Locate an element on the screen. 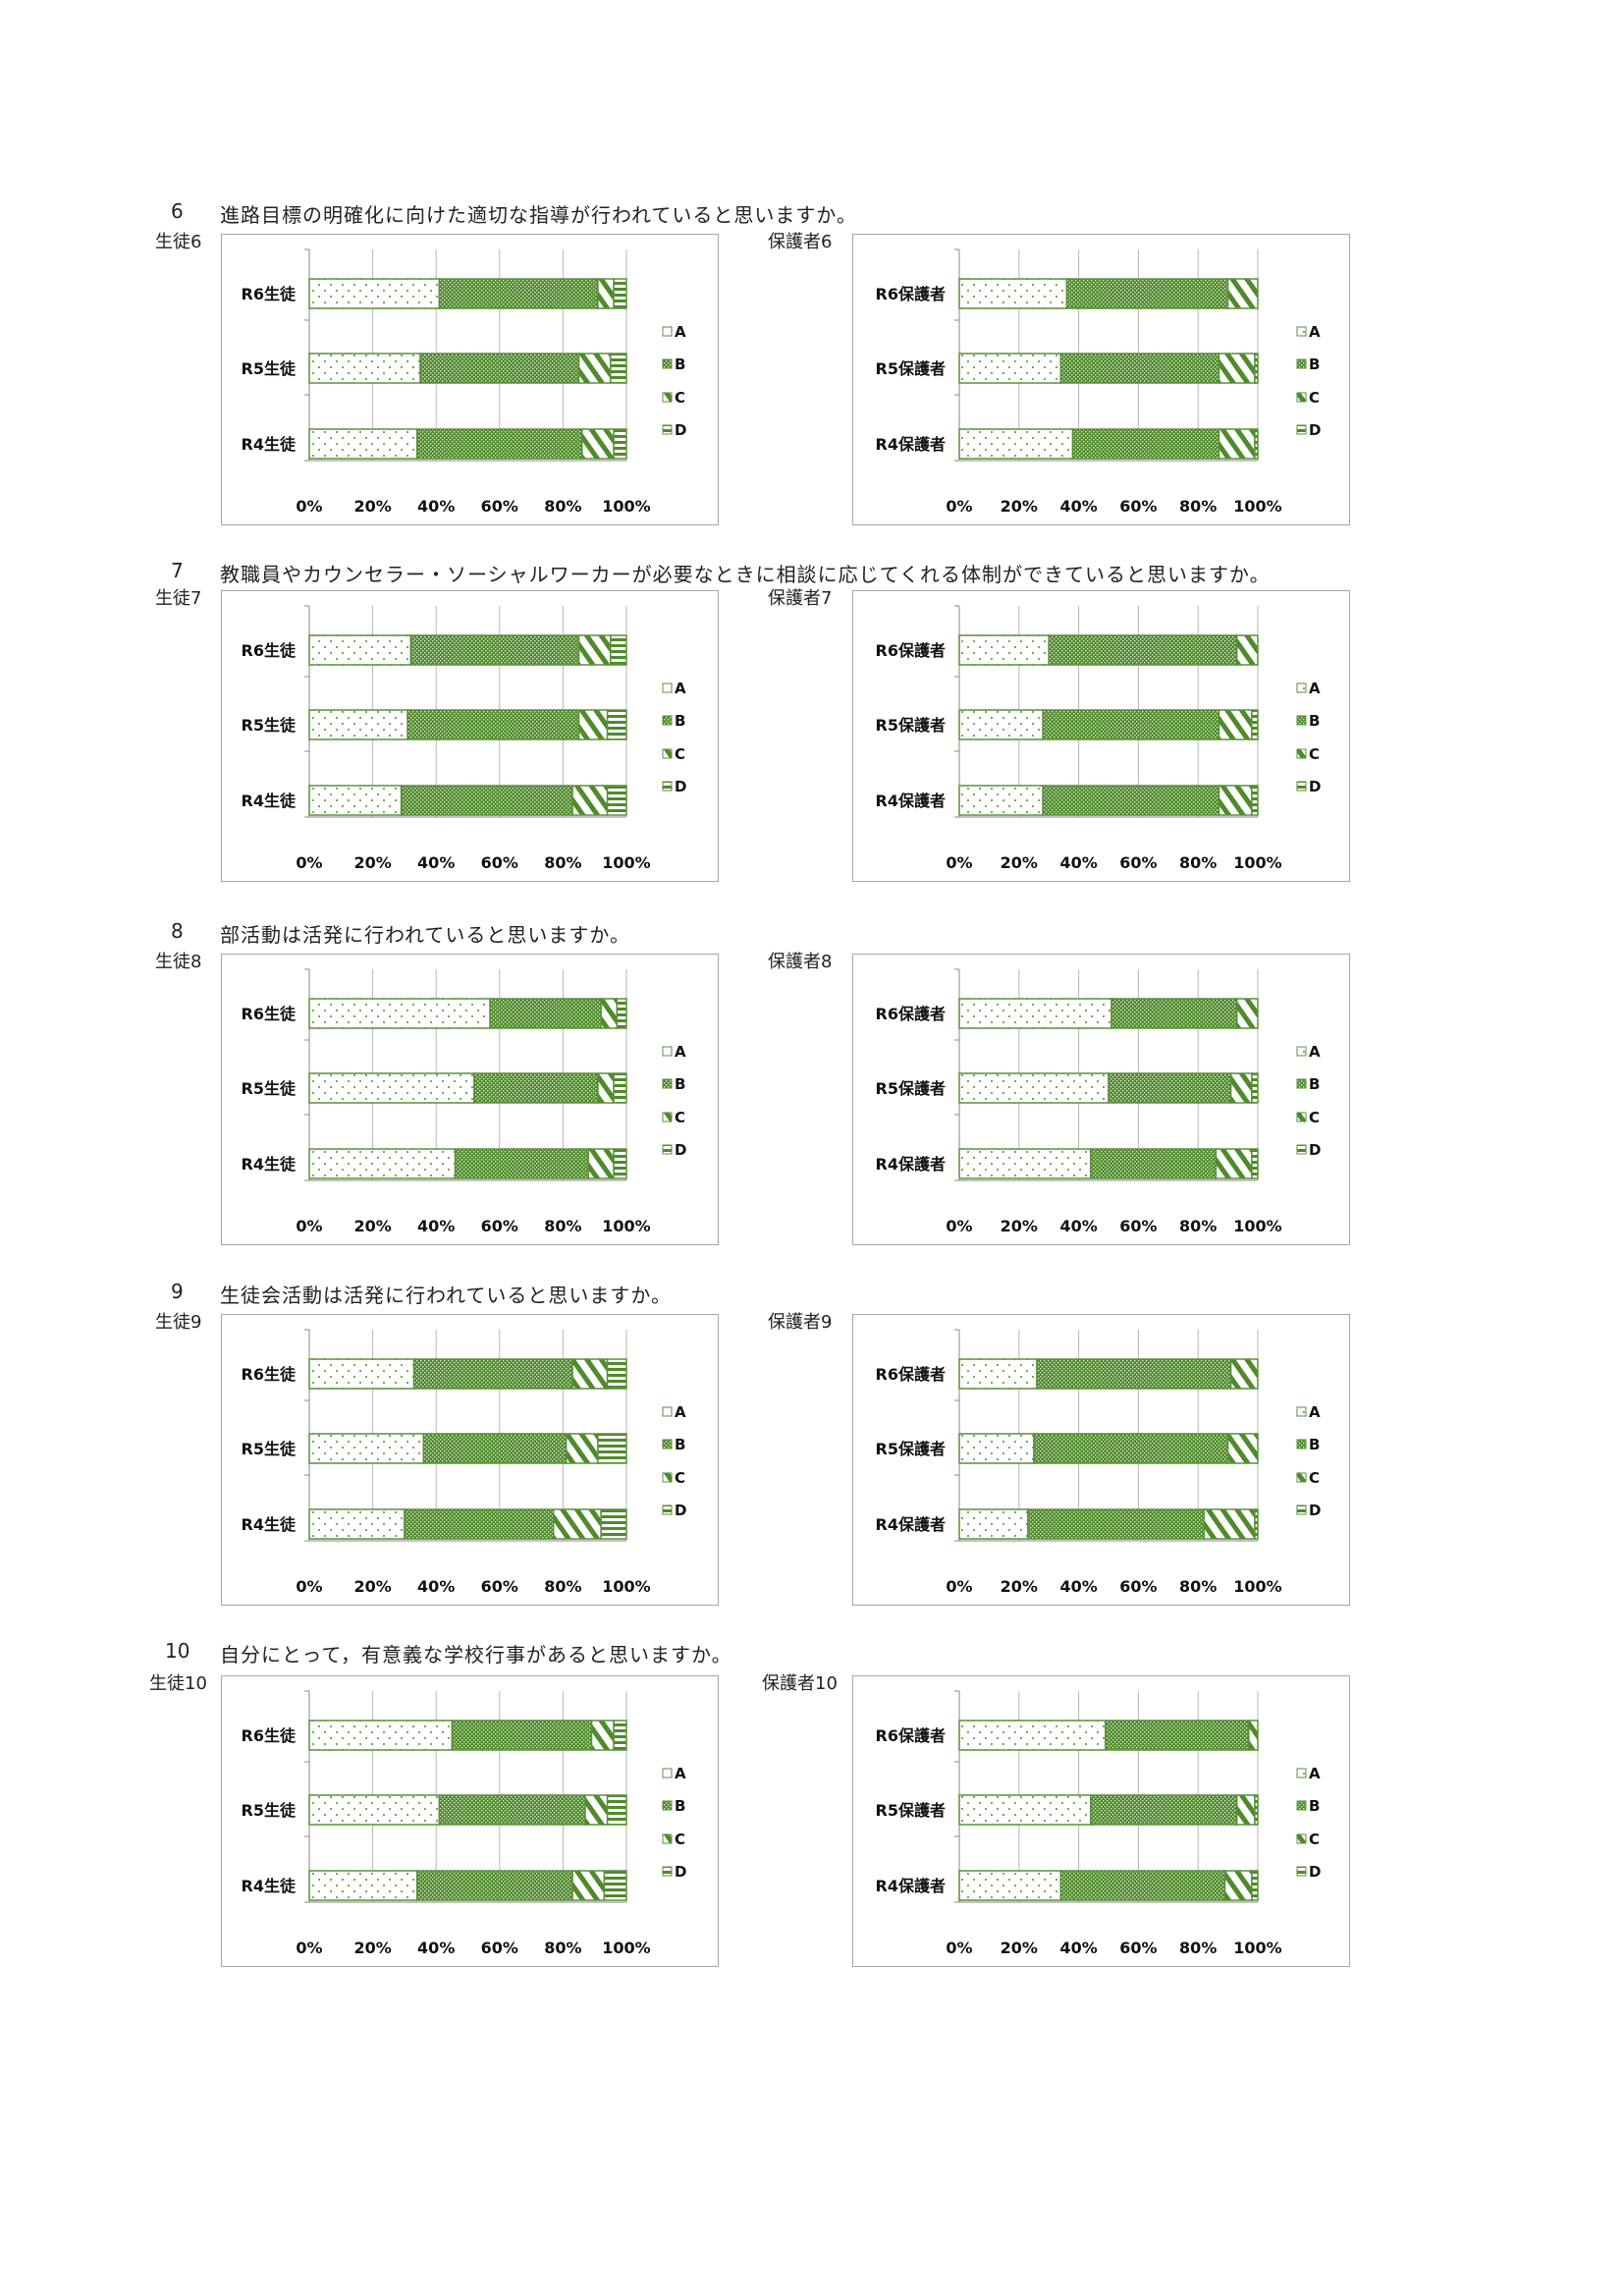  category-label: R4生徒 is located at coordinates (269, 801).